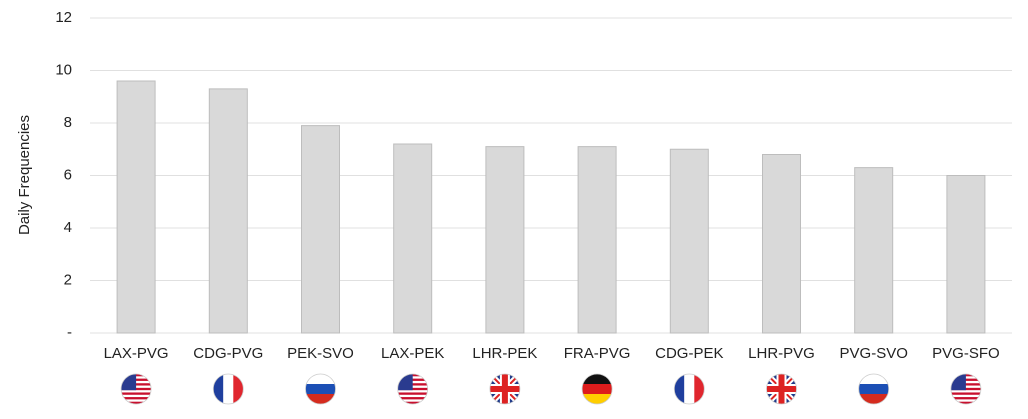 This screenshot has width=1028, height=419. What do you see at coordinates (136, 353) in the screenshot?
I see `x-tick-label: LAX-PVG` at bounding box center [136, 353].